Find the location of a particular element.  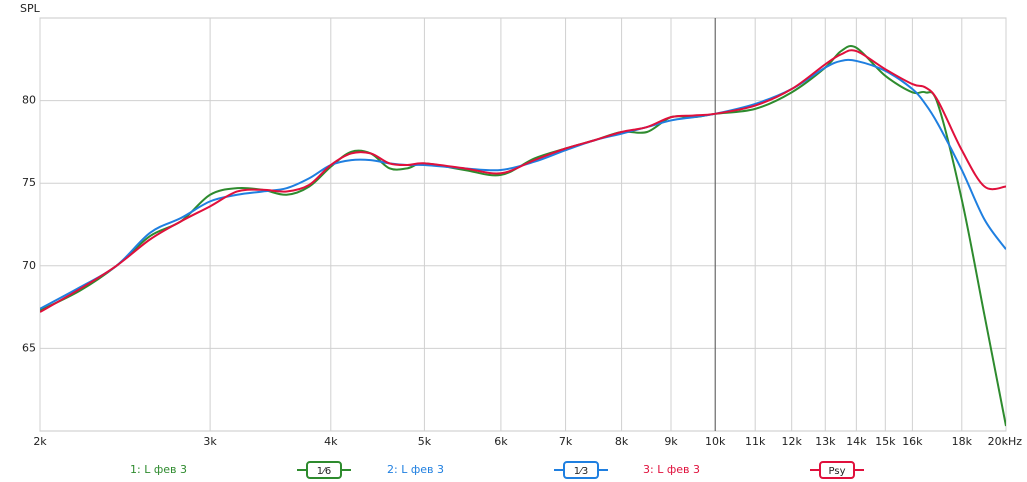

x-tick-label: 12k is located at coordinates (792, 441).